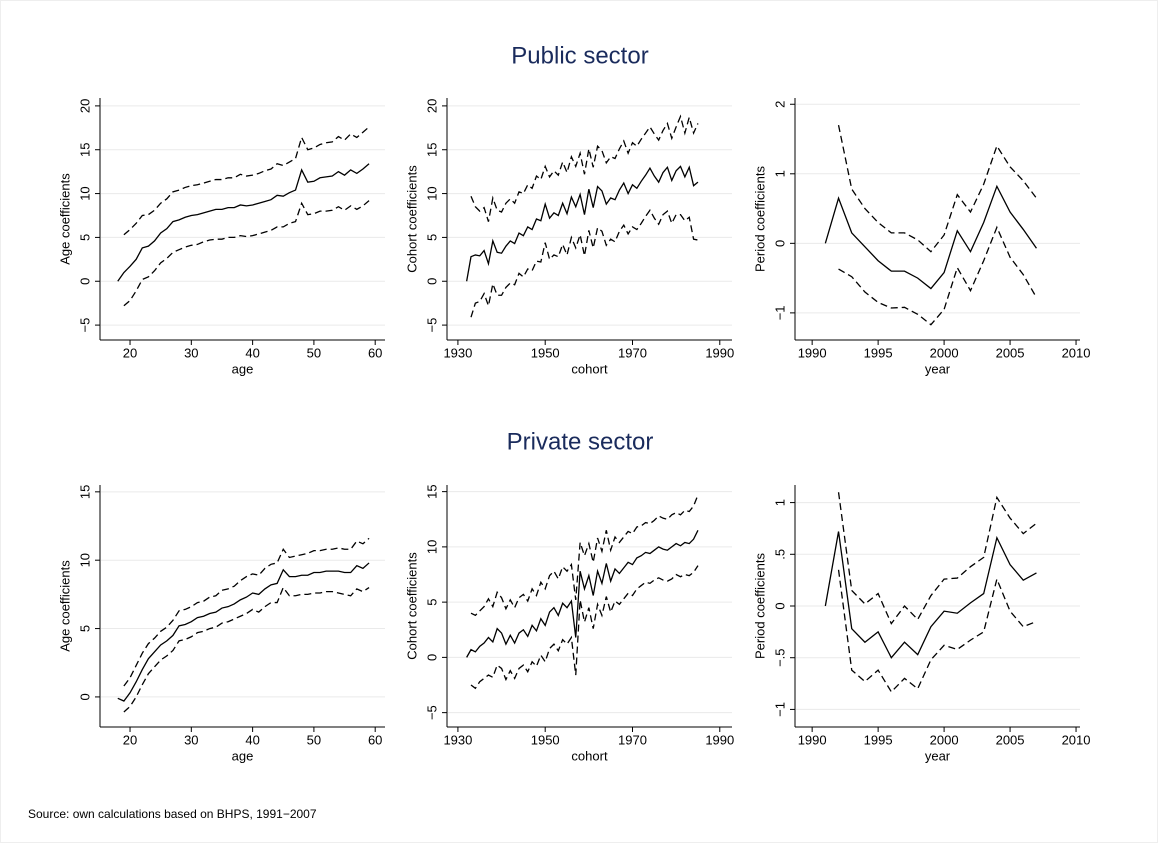 Image resolution: width=1158 pixels, height=843 pixels. I want to click on y-tick-label: 2, so click(779, 104).